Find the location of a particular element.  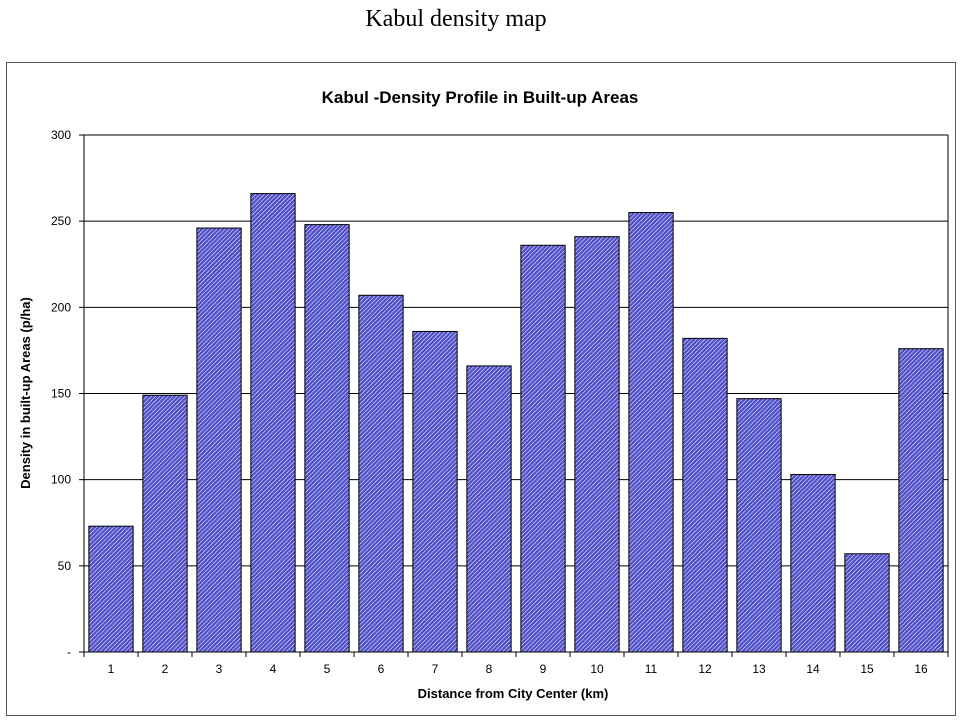

x-tick-label: 2 is located at coordinates (165, 669).